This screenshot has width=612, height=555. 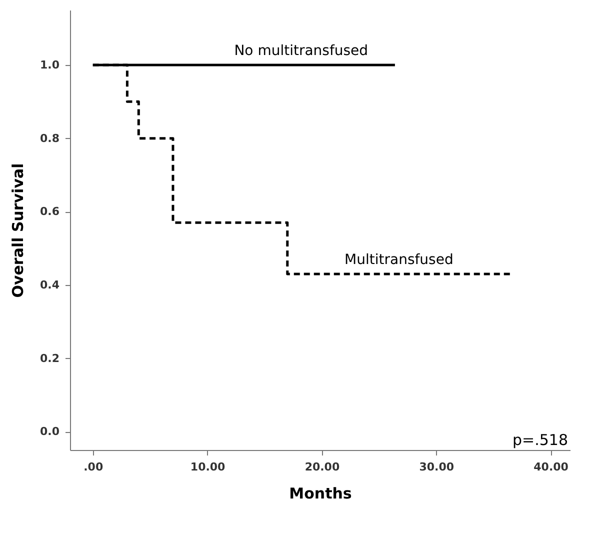 What do you see at coordinates (50, 138) in the screenshot?
I see `y-tick-label: 0.8` at bounding box center [50, 138].